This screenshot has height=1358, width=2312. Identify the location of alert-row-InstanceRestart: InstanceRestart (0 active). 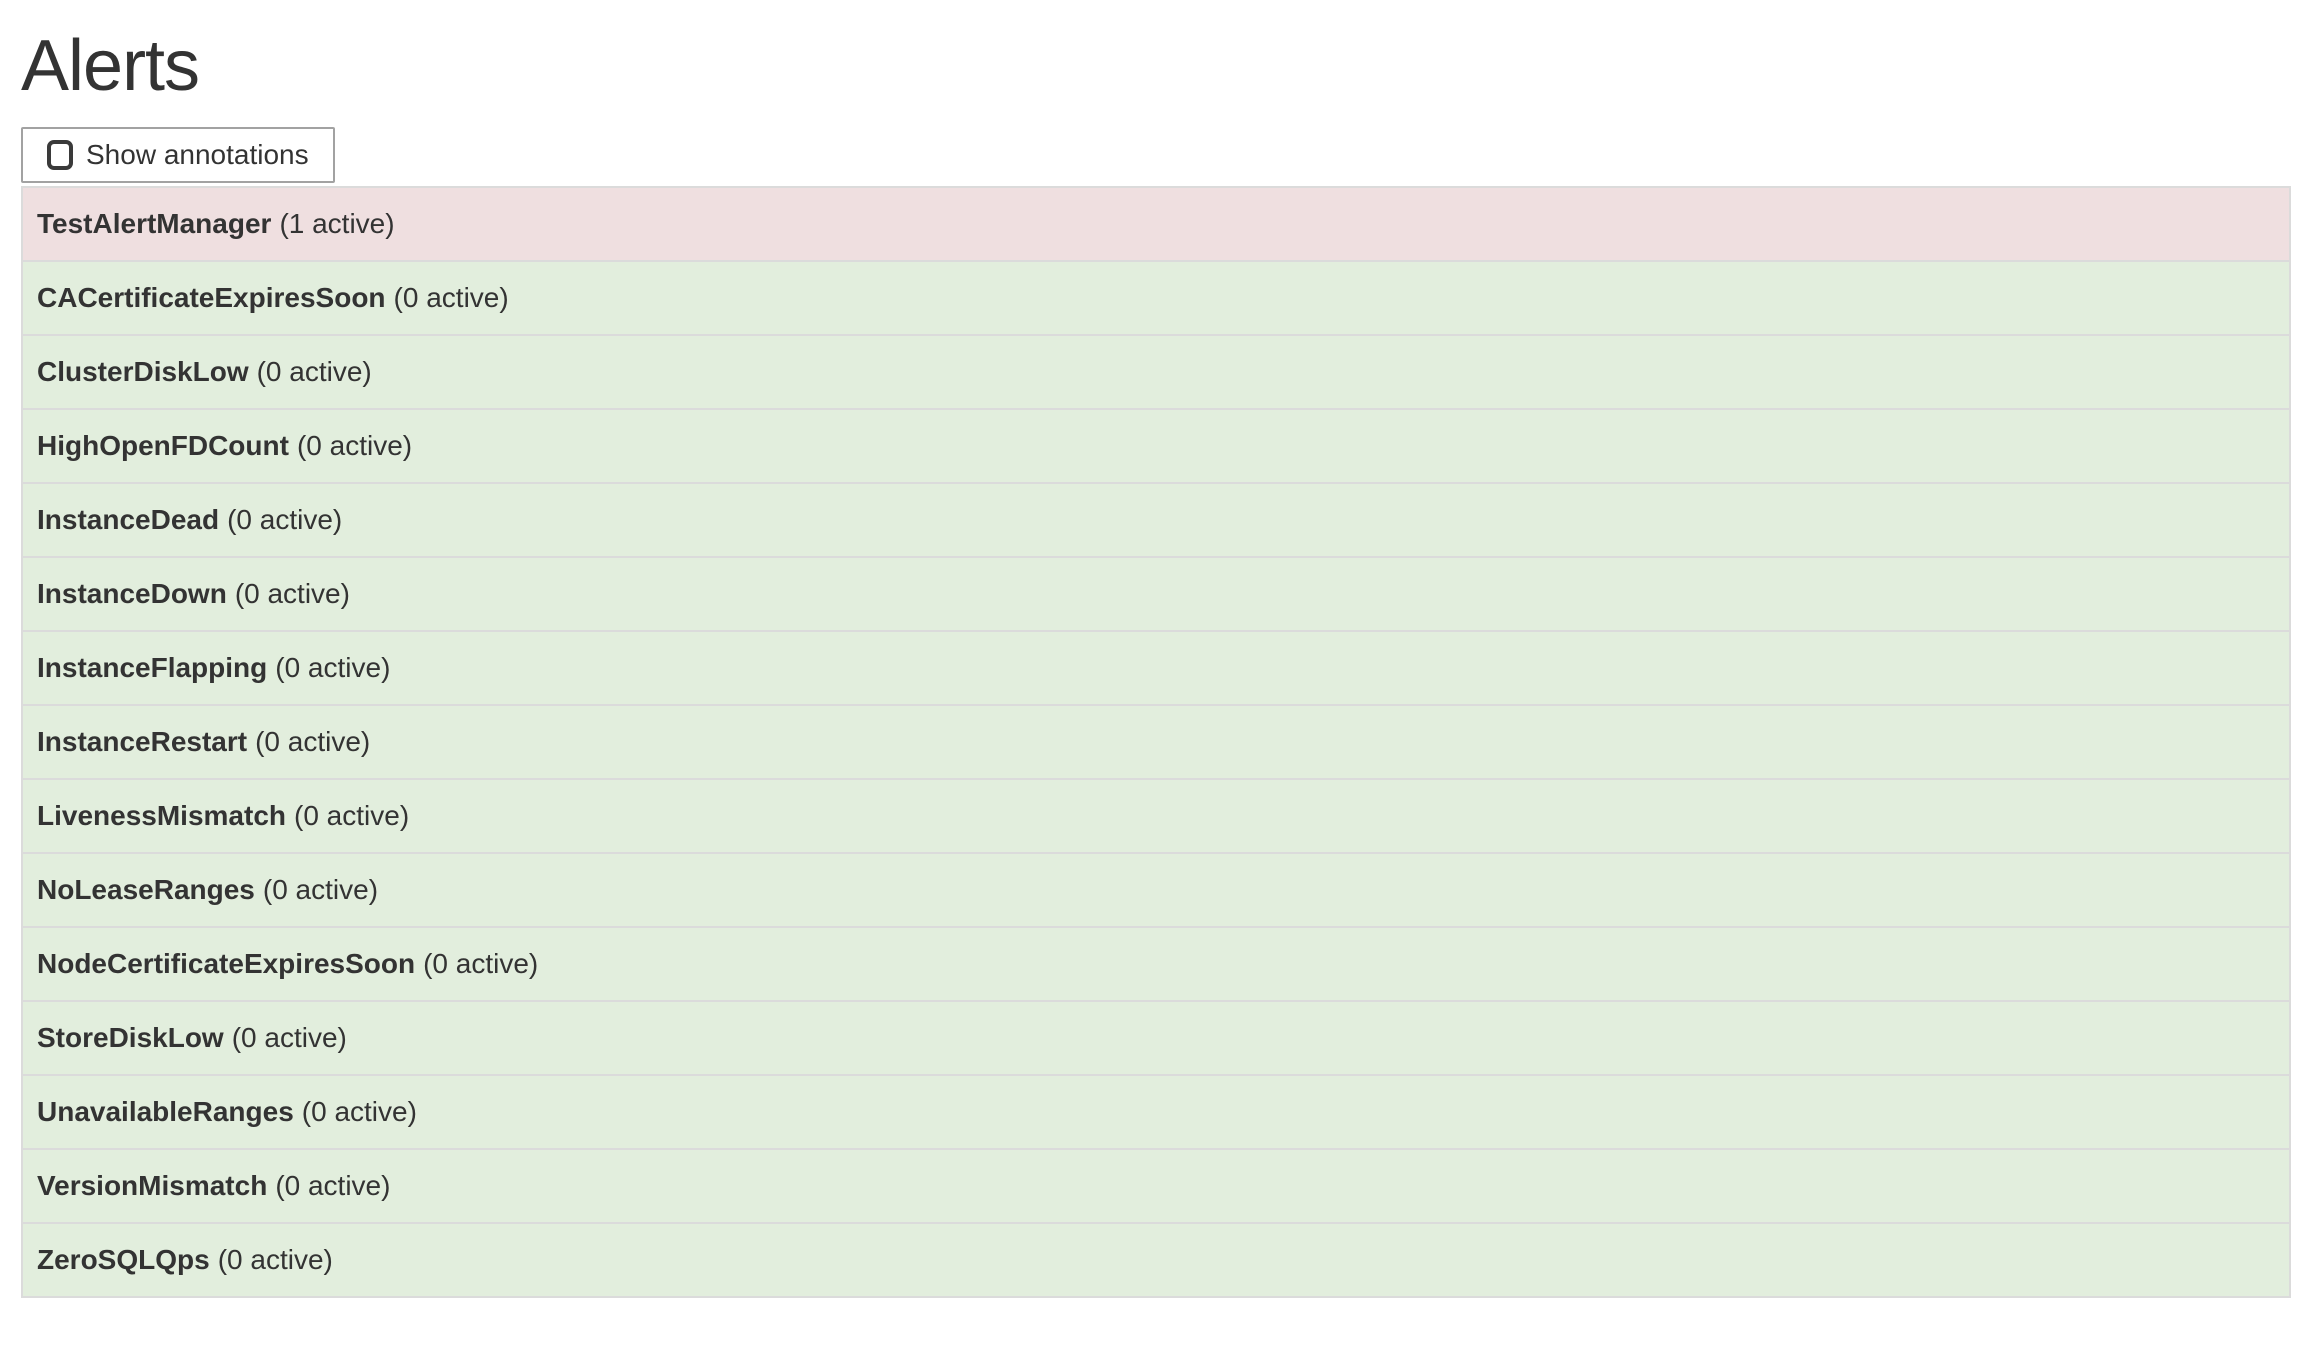
(1156, 742).